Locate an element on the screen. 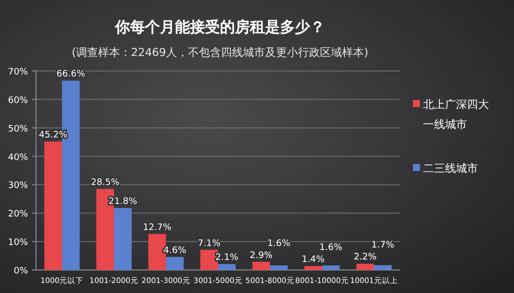 This screenshot has height=293, width=514. chart-title: 你每个月能接受的房租是多少？ is located at coordinates (219, 27).